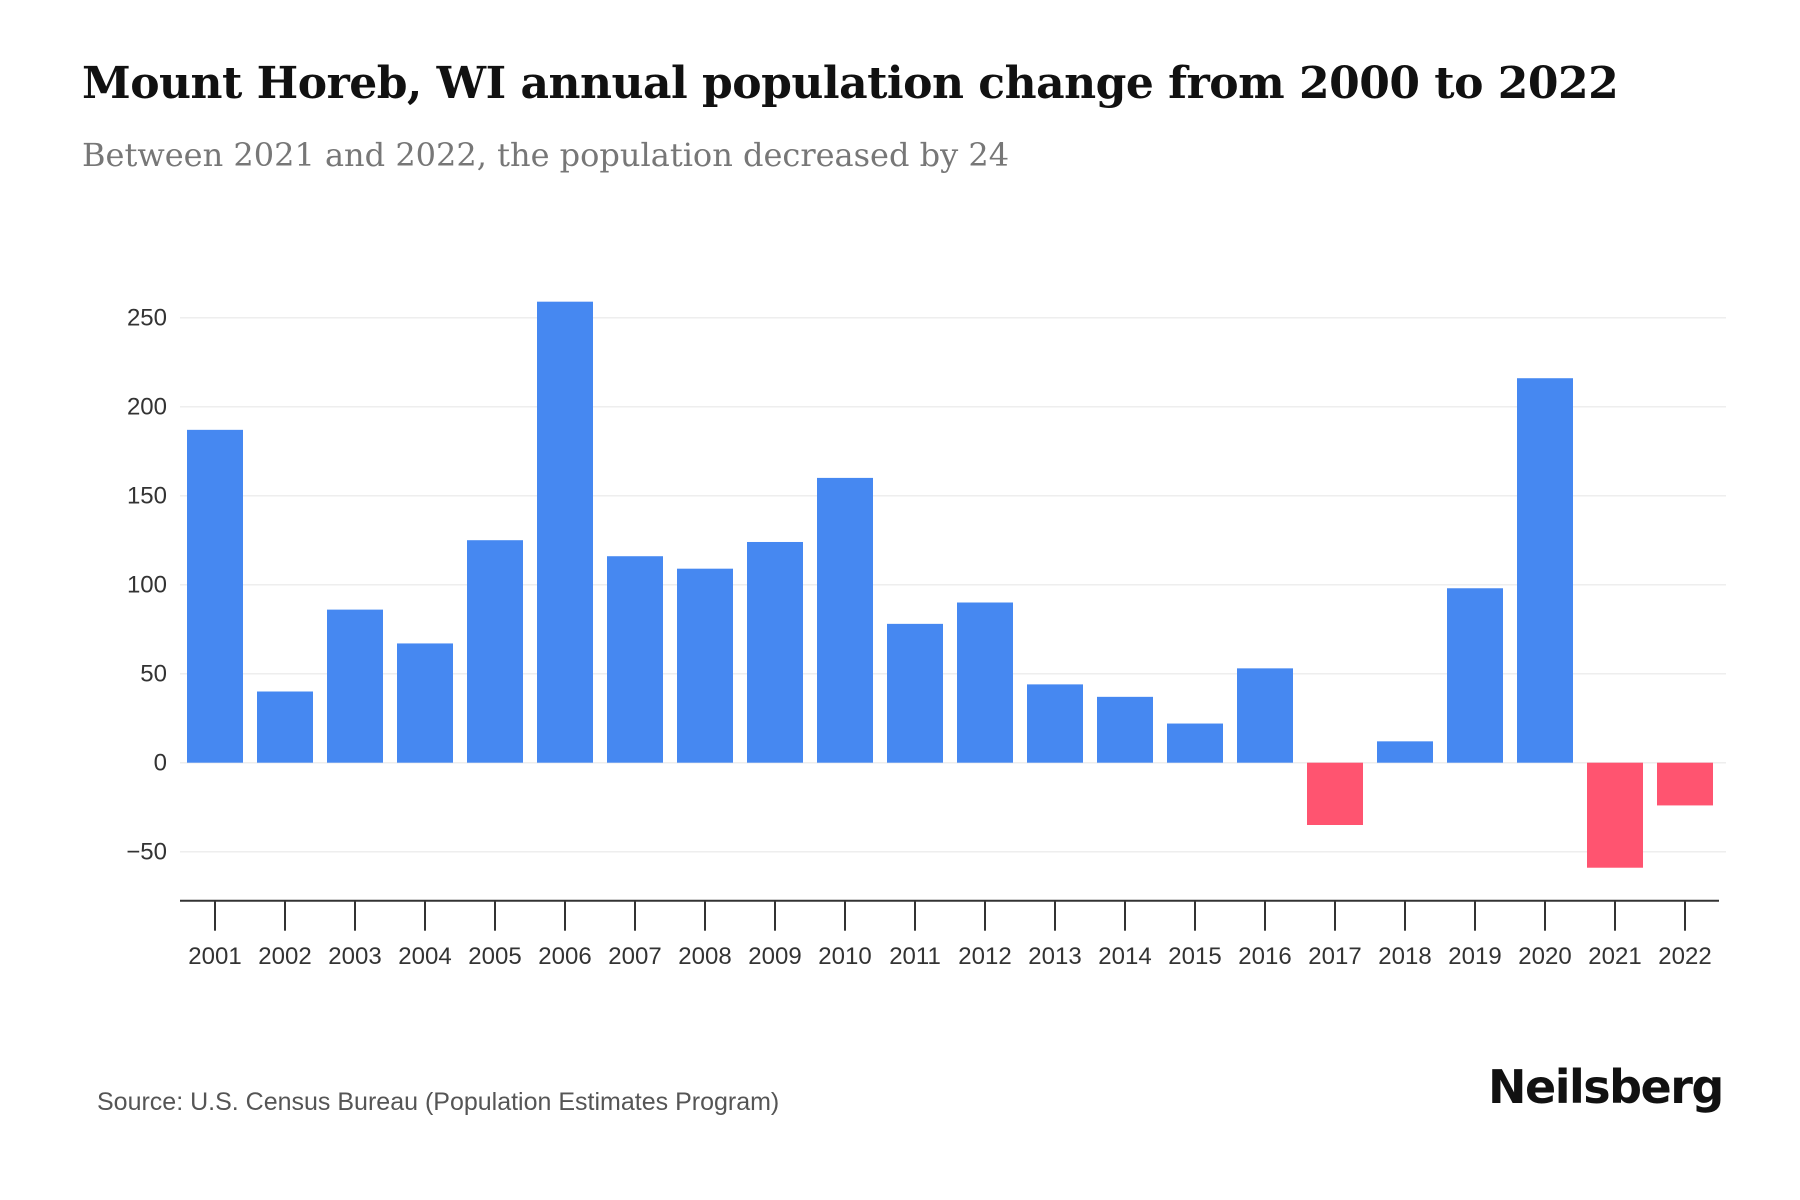 This screenshot has width=1800, height=1200. I want to click on bar-2004, so click(425, 703).